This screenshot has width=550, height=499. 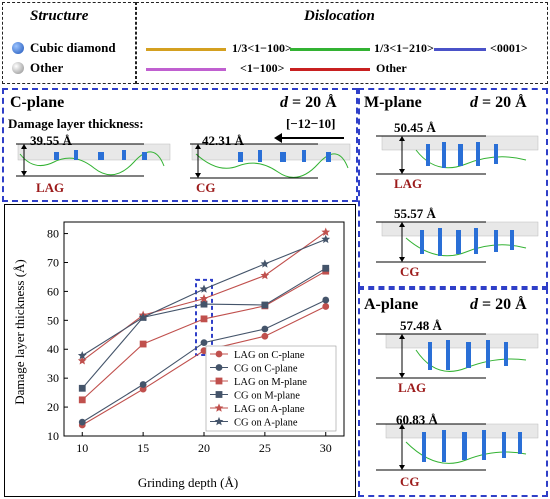 I want to click on cubic-diamond-marker-icon, so click(x=18, y=48).